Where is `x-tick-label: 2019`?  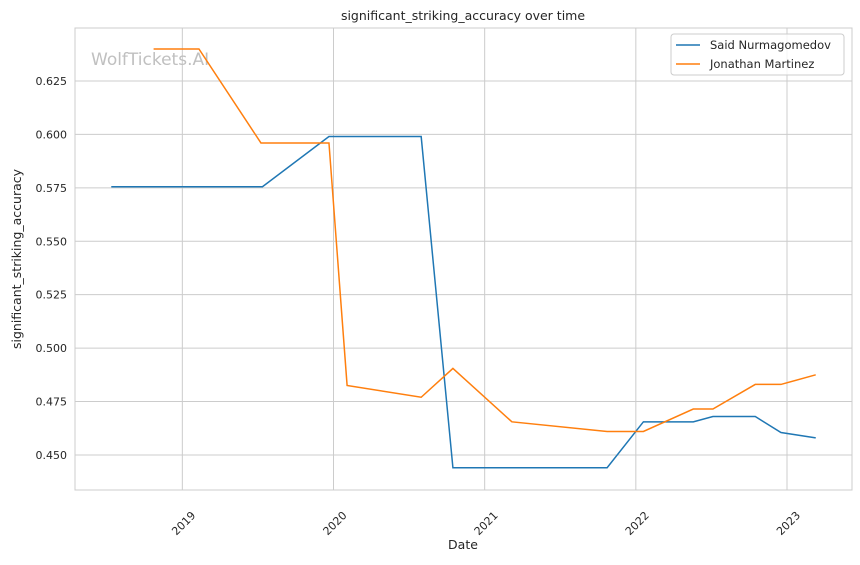
x-tick-label: 2019 is located at coordinates (183, 523).